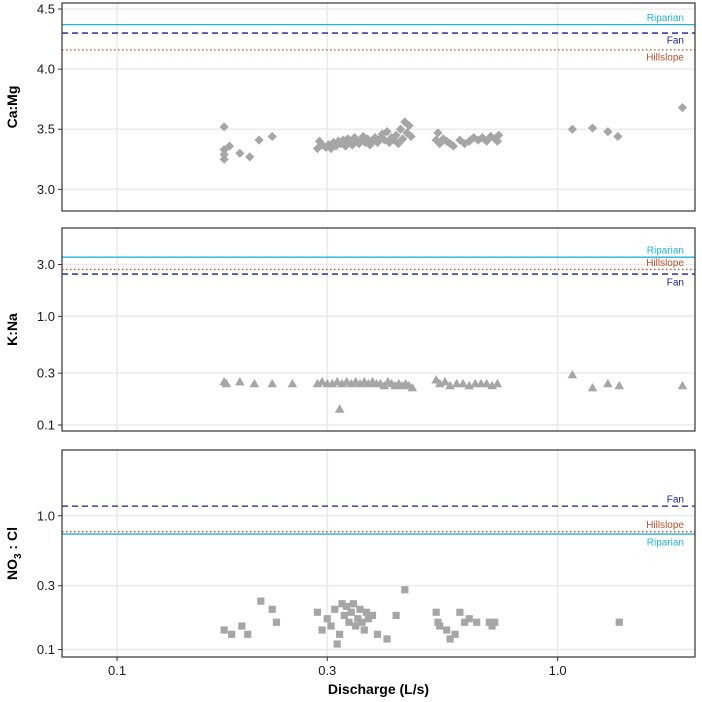 The width and height of the screenshot is (702, 702). What do you see at coordinates (558, 670) in the screenshot?
I see `x-tick-label: 1.0` at bounding box center [558, 670].